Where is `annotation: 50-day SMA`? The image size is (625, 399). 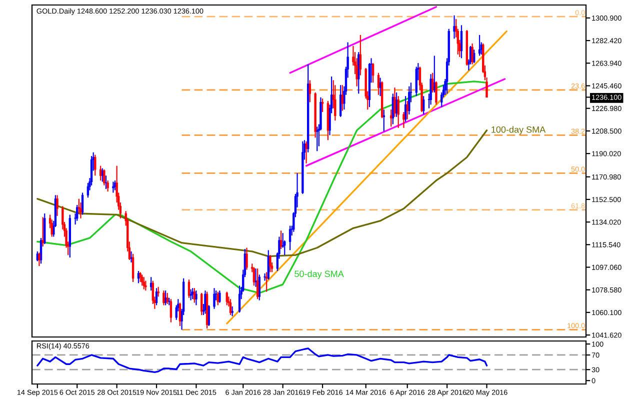 annotation: 50-day SMA is located at coordinates (319, 274).